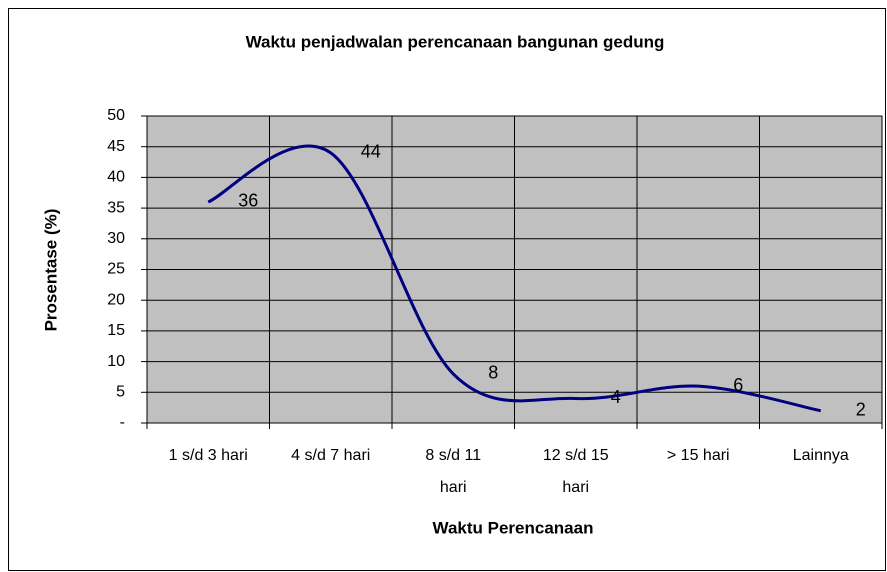 The width and height of the screenshot is (887, 572). What do you see at coordinates (371, 152) in the screenshot?
I see `data-label: 44` at bounding box center [371, 152].